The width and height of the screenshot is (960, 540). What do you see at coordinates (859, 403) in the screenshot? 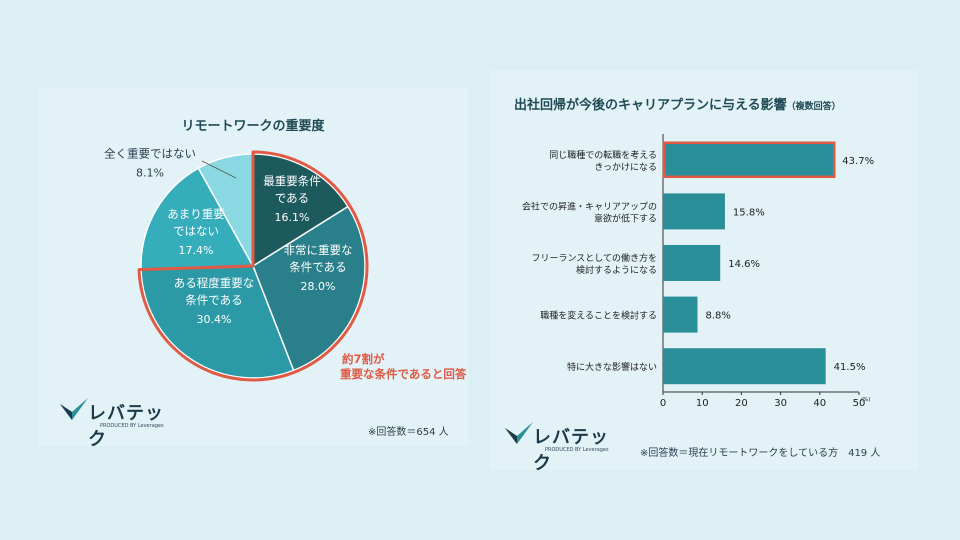
I see `x-tick-label: 50` at bounding box center [859, 403].